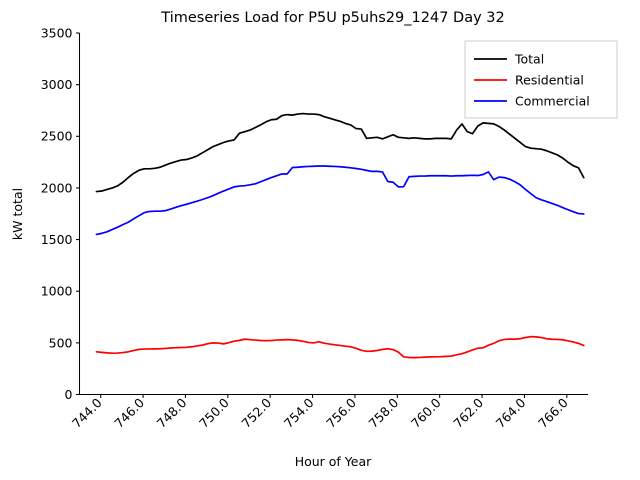 Image resolution: width=640 pixels, height=480 pixels. I want to click on x-tick-label: 748.0, so click(172, 413).